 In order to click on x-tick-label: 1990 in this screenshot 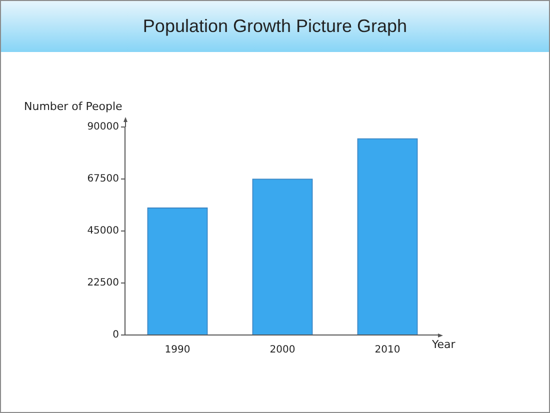, I will do `click(177, 350)`.